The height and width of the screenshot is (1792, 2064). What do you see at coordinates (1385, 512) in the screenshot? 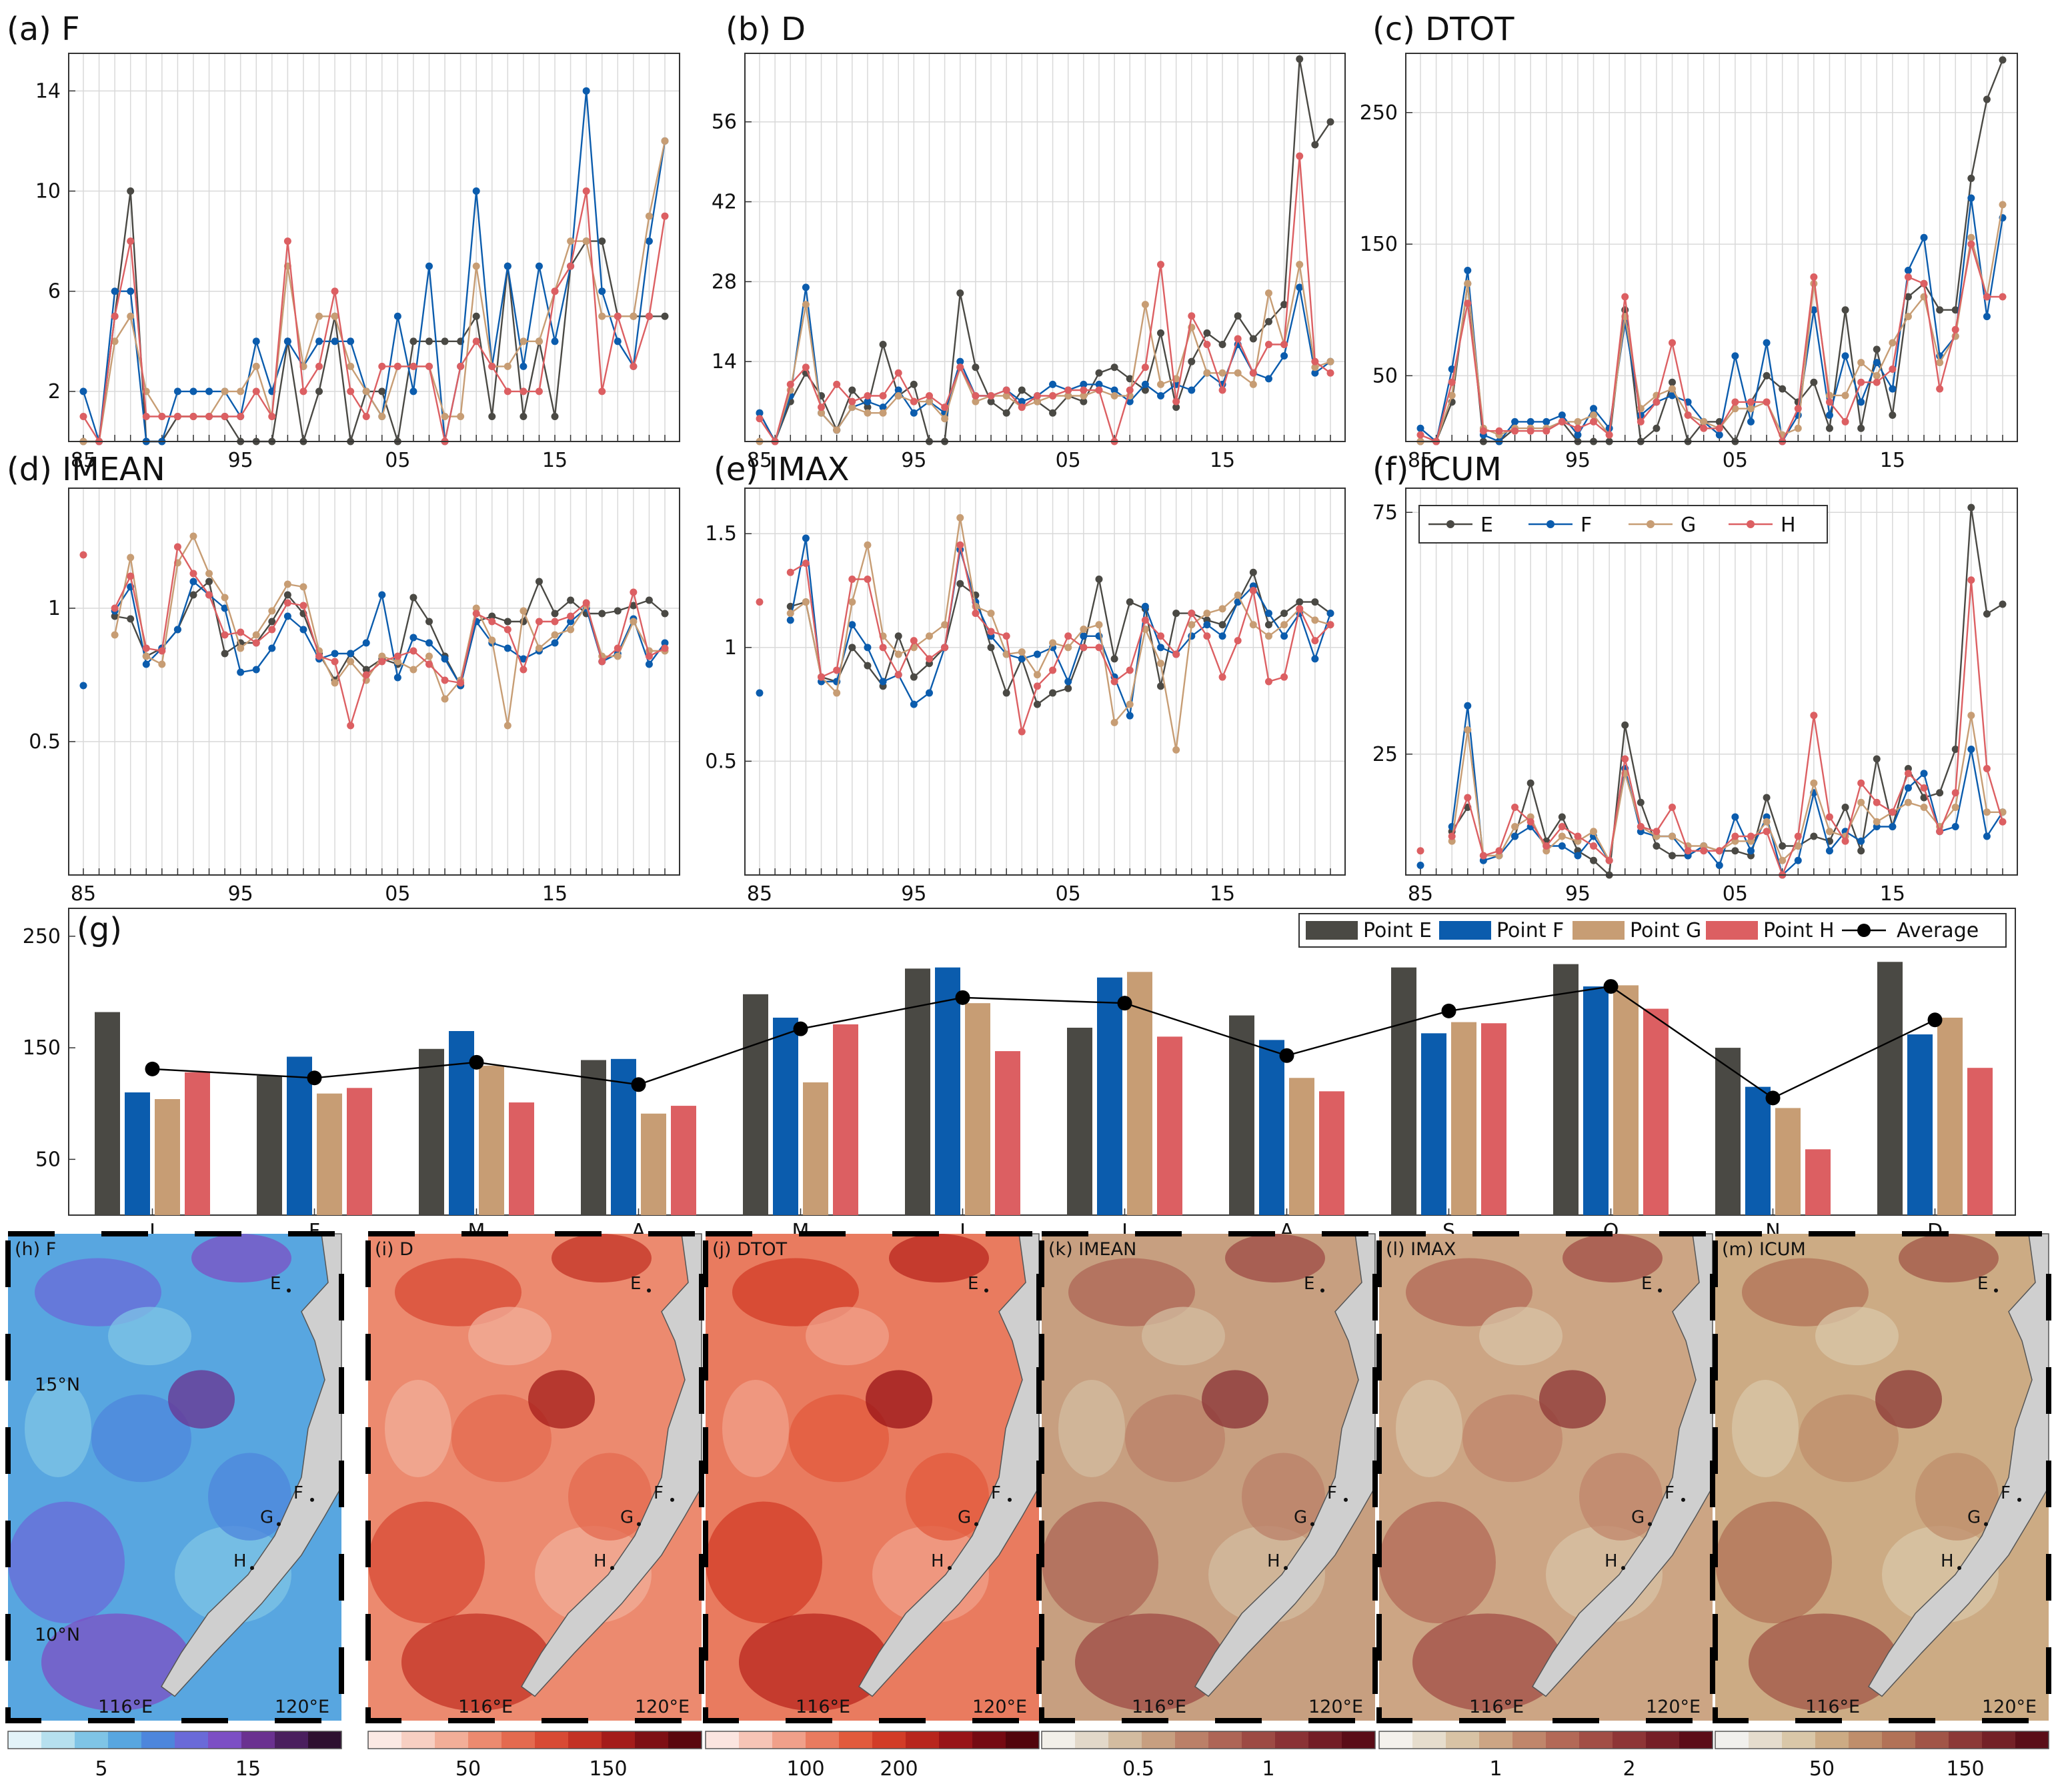
I see `y-tick-label: 75` at bounding box center [1385, 512].